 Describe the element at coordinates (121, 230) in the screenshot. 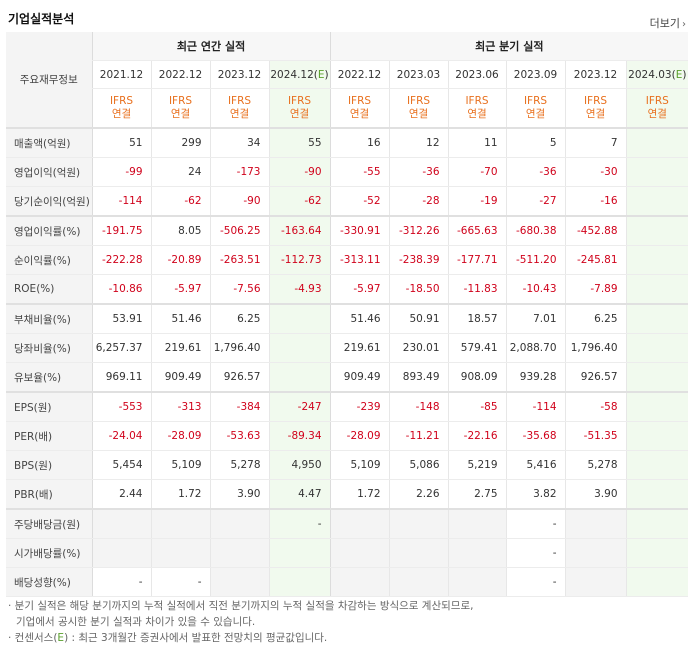

I see `table-cell: -191.75` at that location.